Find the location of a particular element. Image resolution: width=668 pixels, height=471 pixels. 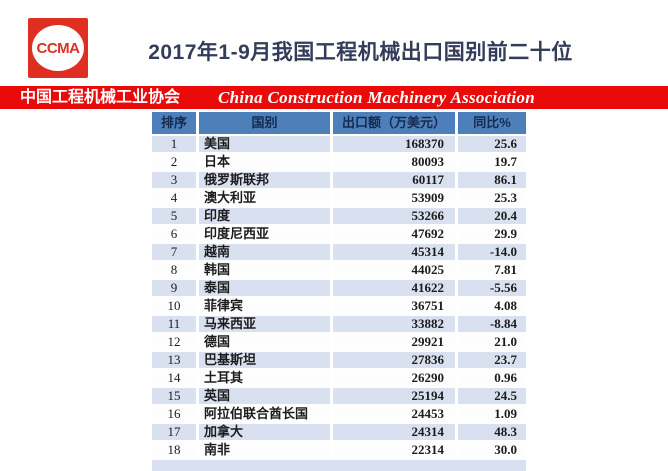

table-row: 3 俄罗斯联邦 60117 86.1 is located at coordinates (339, 180).